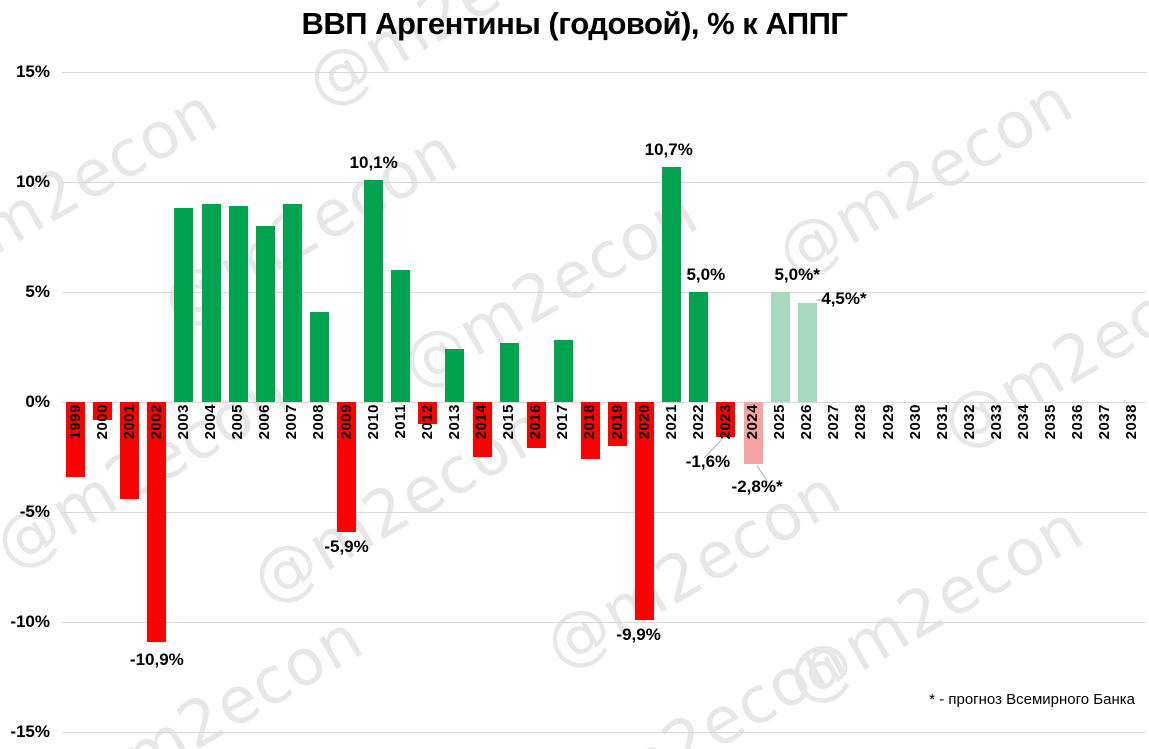  Describe the element at coordinates (211, 422) in the screenshot. I see `x-axis-year-label: 2004` at that location.